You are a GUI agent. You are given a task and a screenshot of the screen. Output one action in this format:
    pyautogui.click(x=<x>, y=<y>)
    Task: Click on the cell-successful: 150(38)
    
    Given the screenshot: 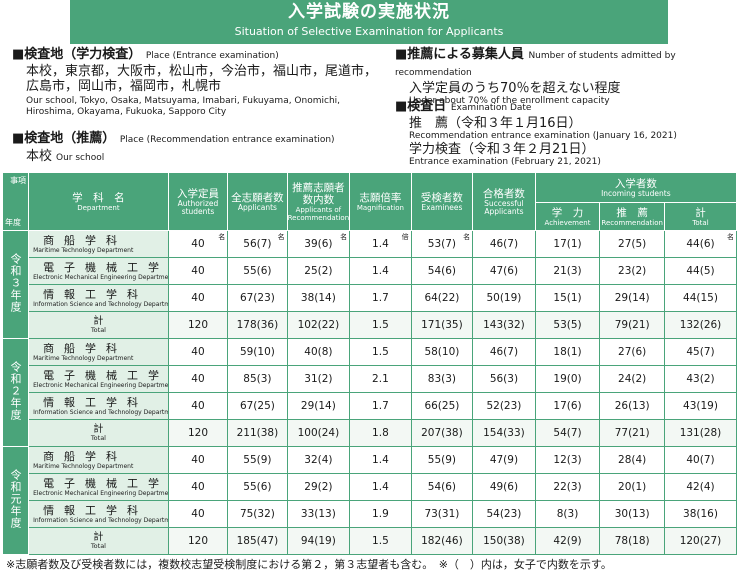 What is the action you would take?
    pyautogui.click(x=504, y=541)
    